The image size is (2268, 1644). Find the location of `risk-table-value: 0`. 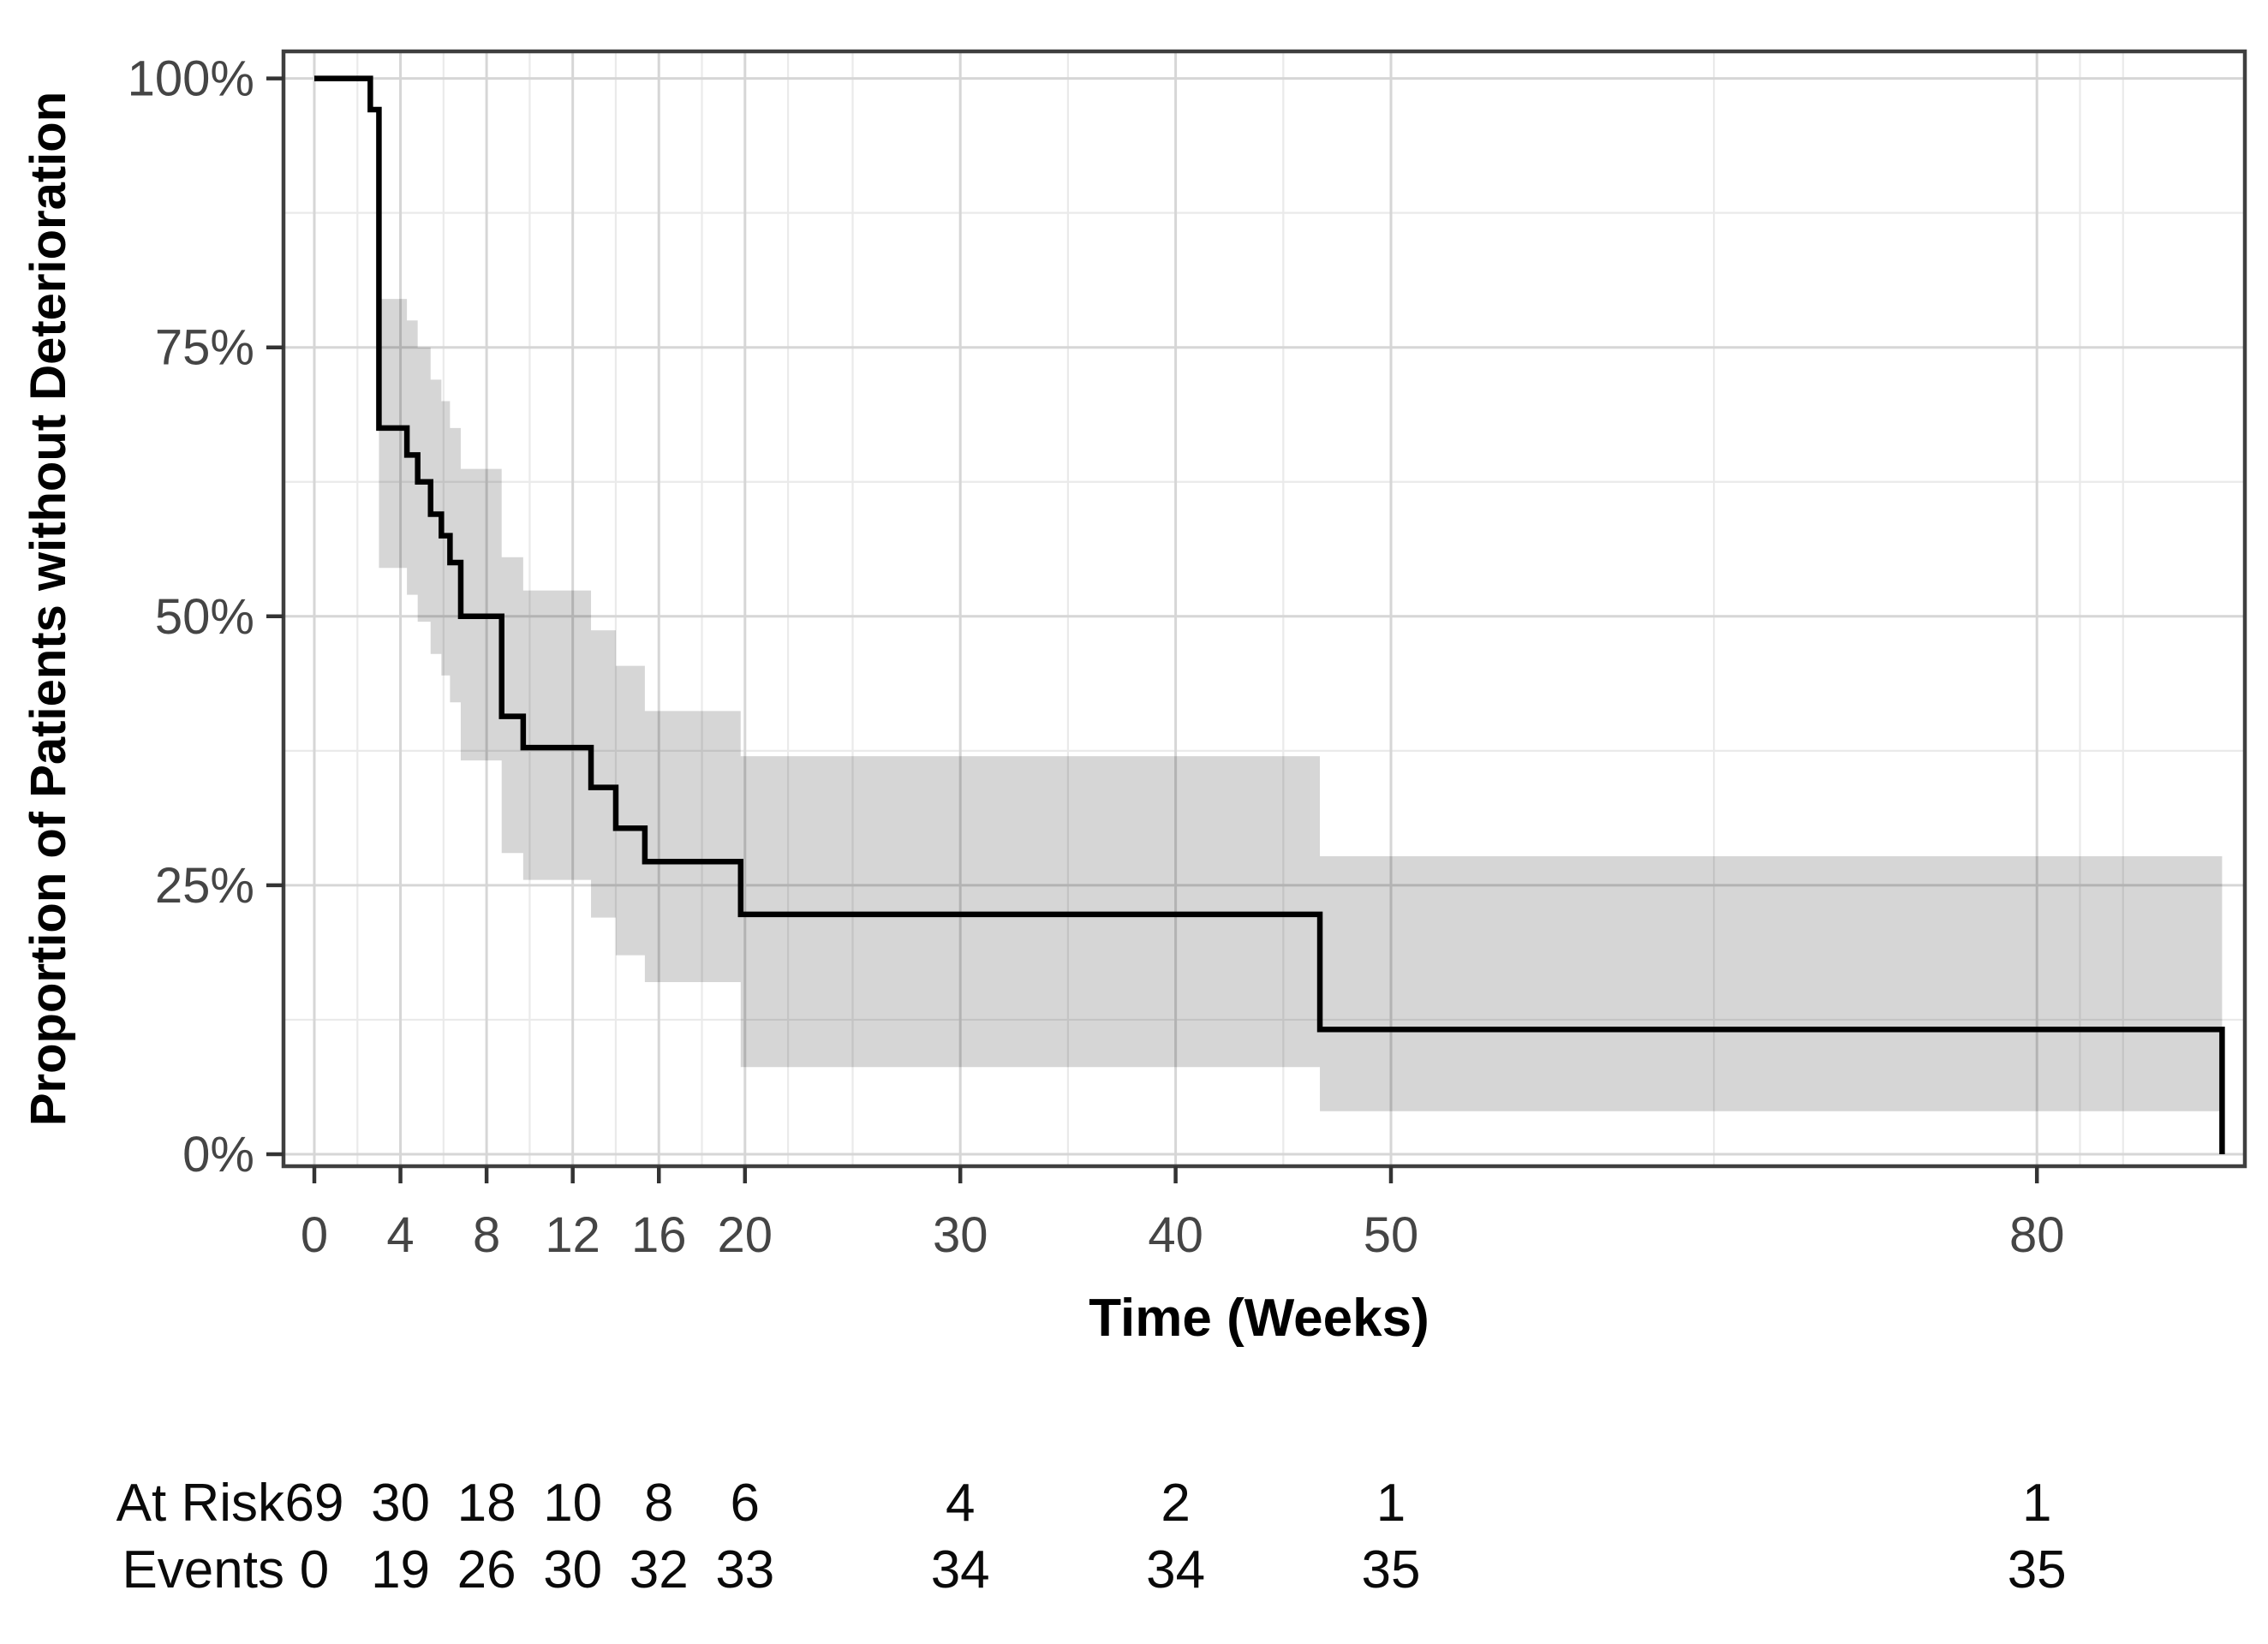

risk-table-value: 0 is located at coordinates (314, 1569).